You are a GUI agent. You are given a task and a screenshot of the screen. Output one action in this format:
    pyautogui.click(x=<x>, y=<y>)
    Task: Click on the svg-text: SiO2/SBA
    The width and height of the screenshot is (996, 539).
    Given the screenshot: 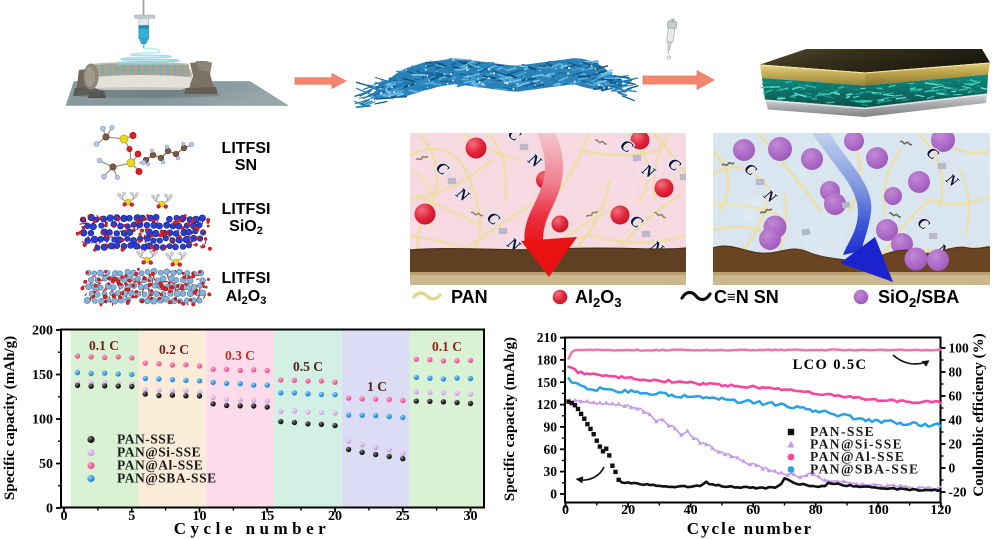 What is the action you would take?
    pyautogui.click(x=918, y=298)
    